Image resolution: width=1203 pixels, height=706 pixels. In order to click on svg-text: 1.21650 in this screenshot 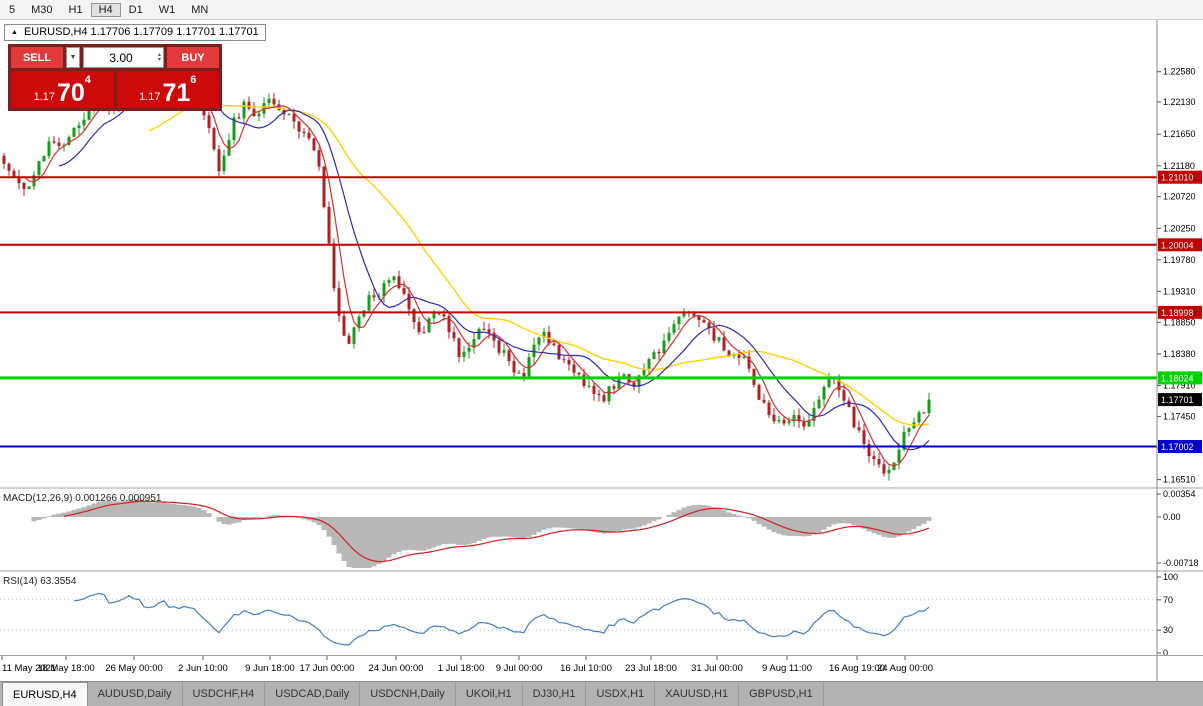, I will do `click(1179, 134)`.